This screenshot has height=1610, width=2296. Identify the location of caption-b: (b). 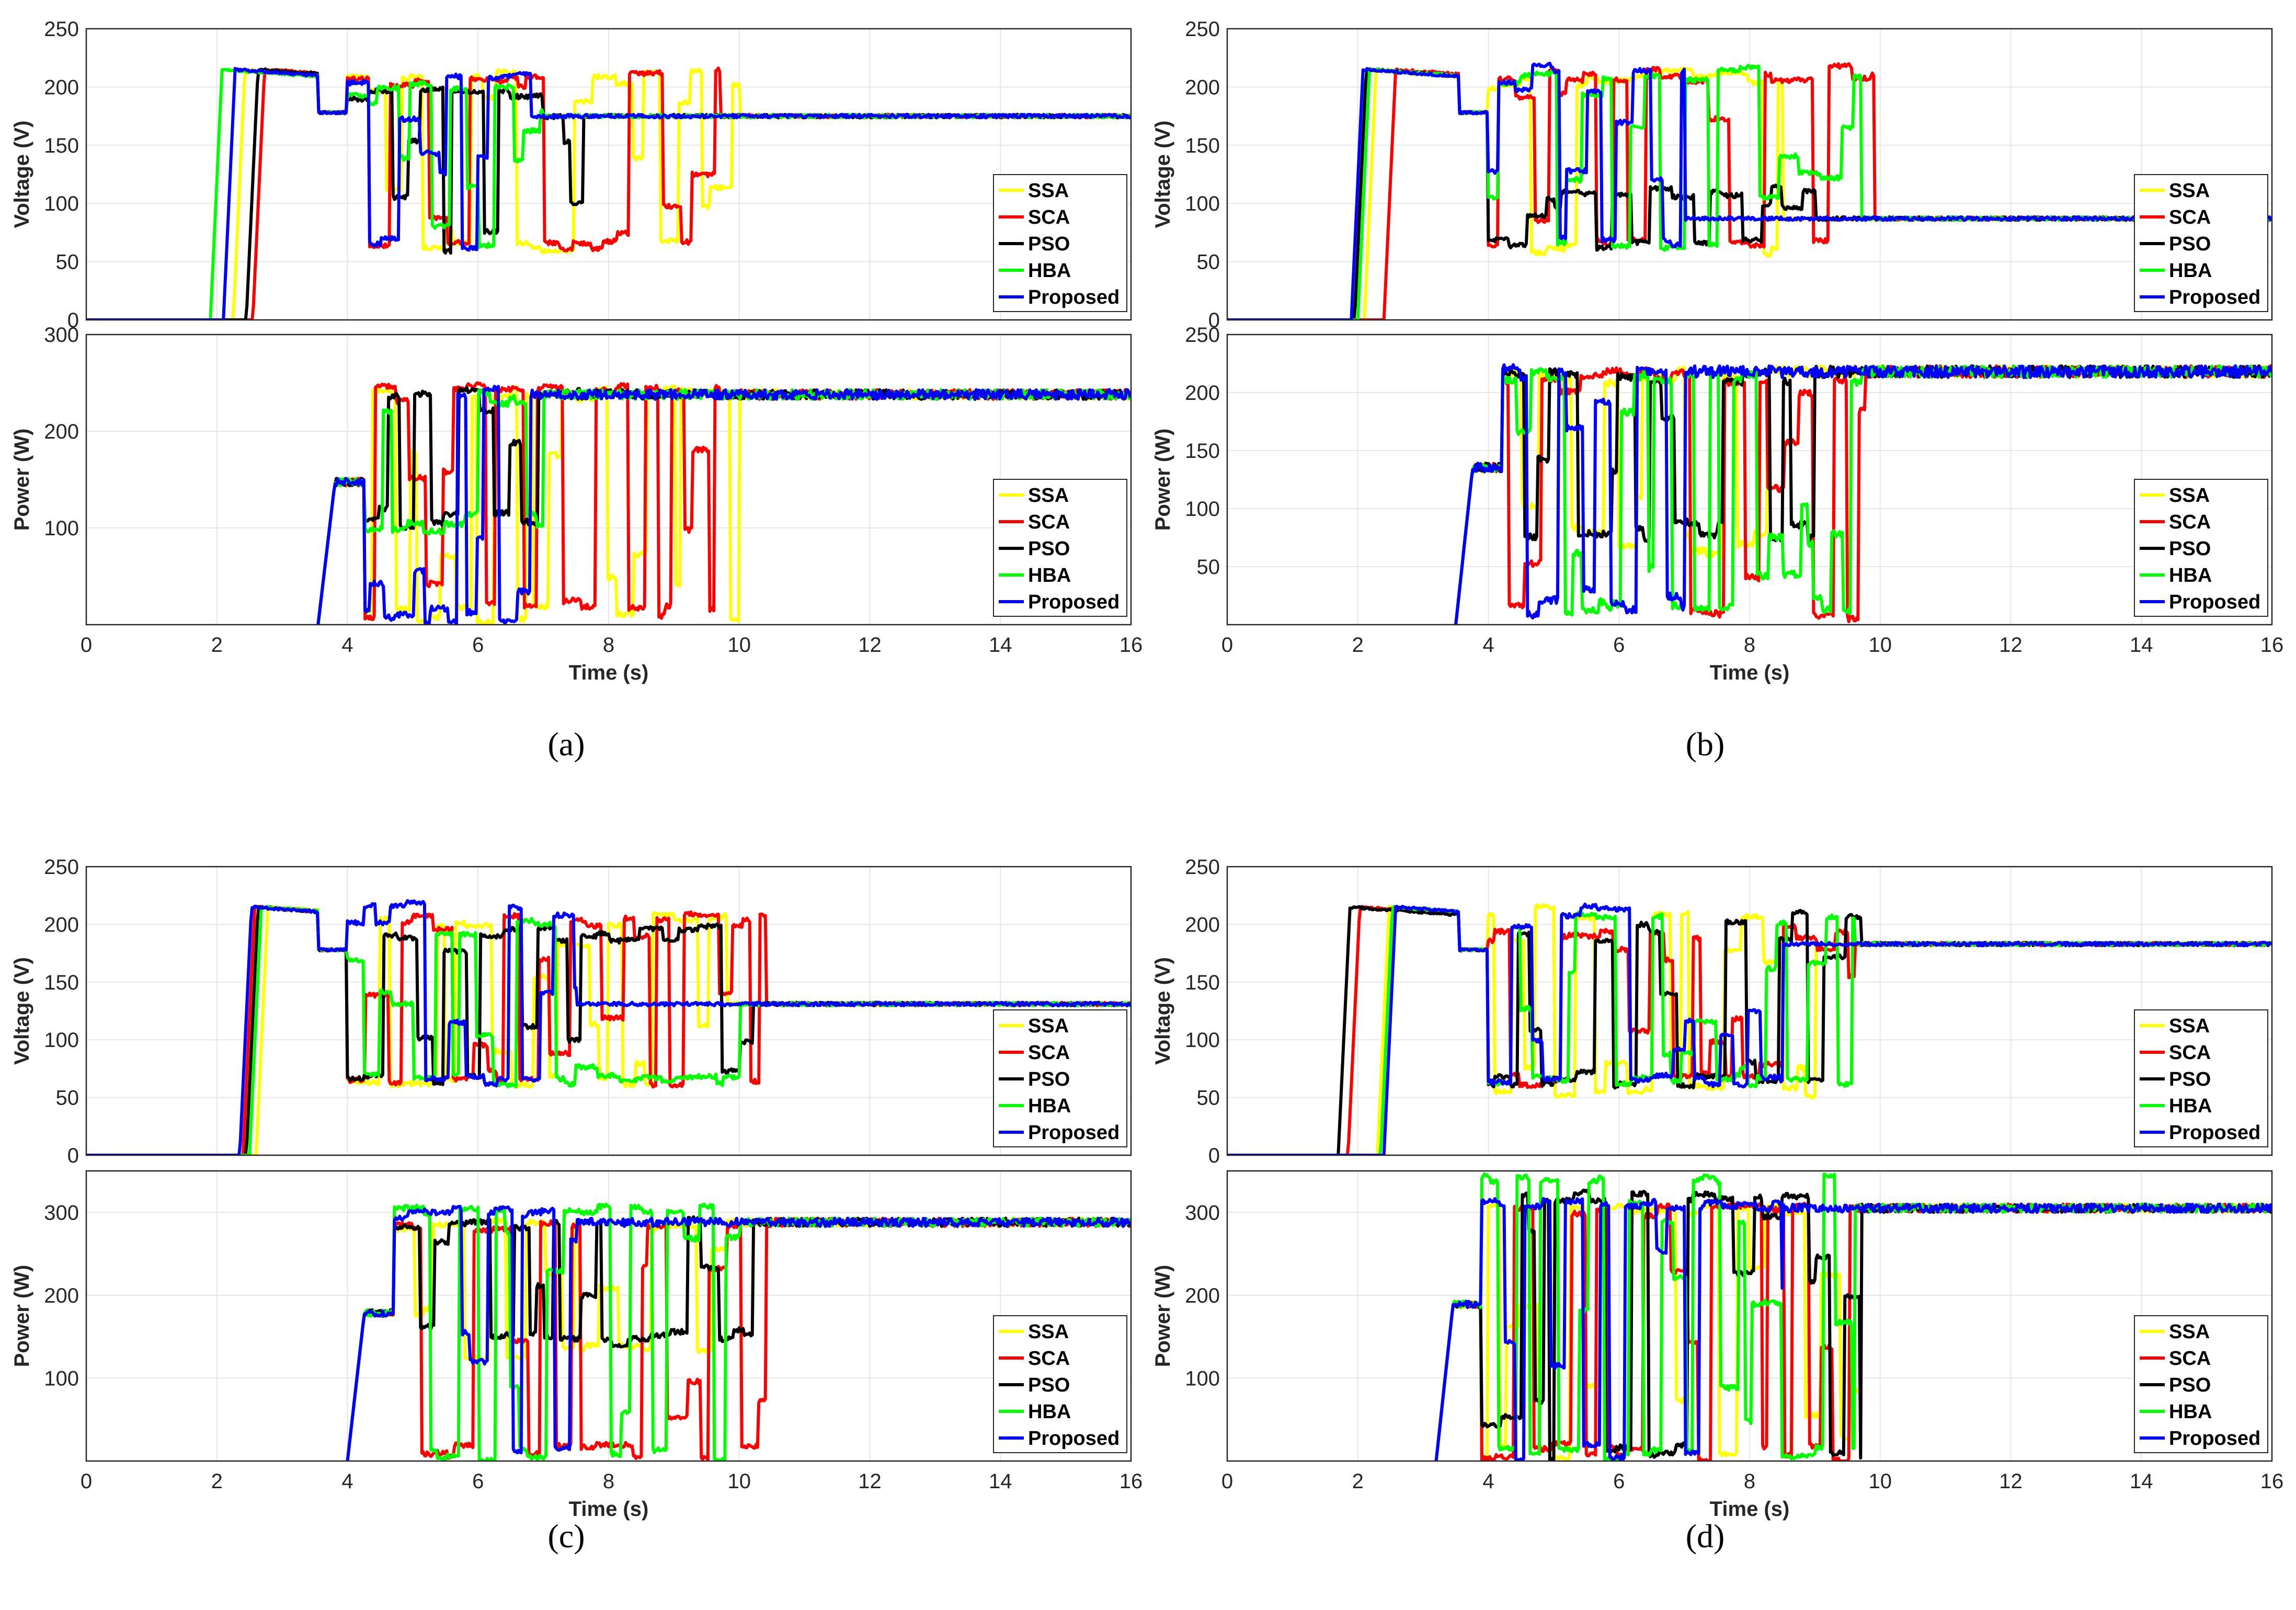
(1705, 744).